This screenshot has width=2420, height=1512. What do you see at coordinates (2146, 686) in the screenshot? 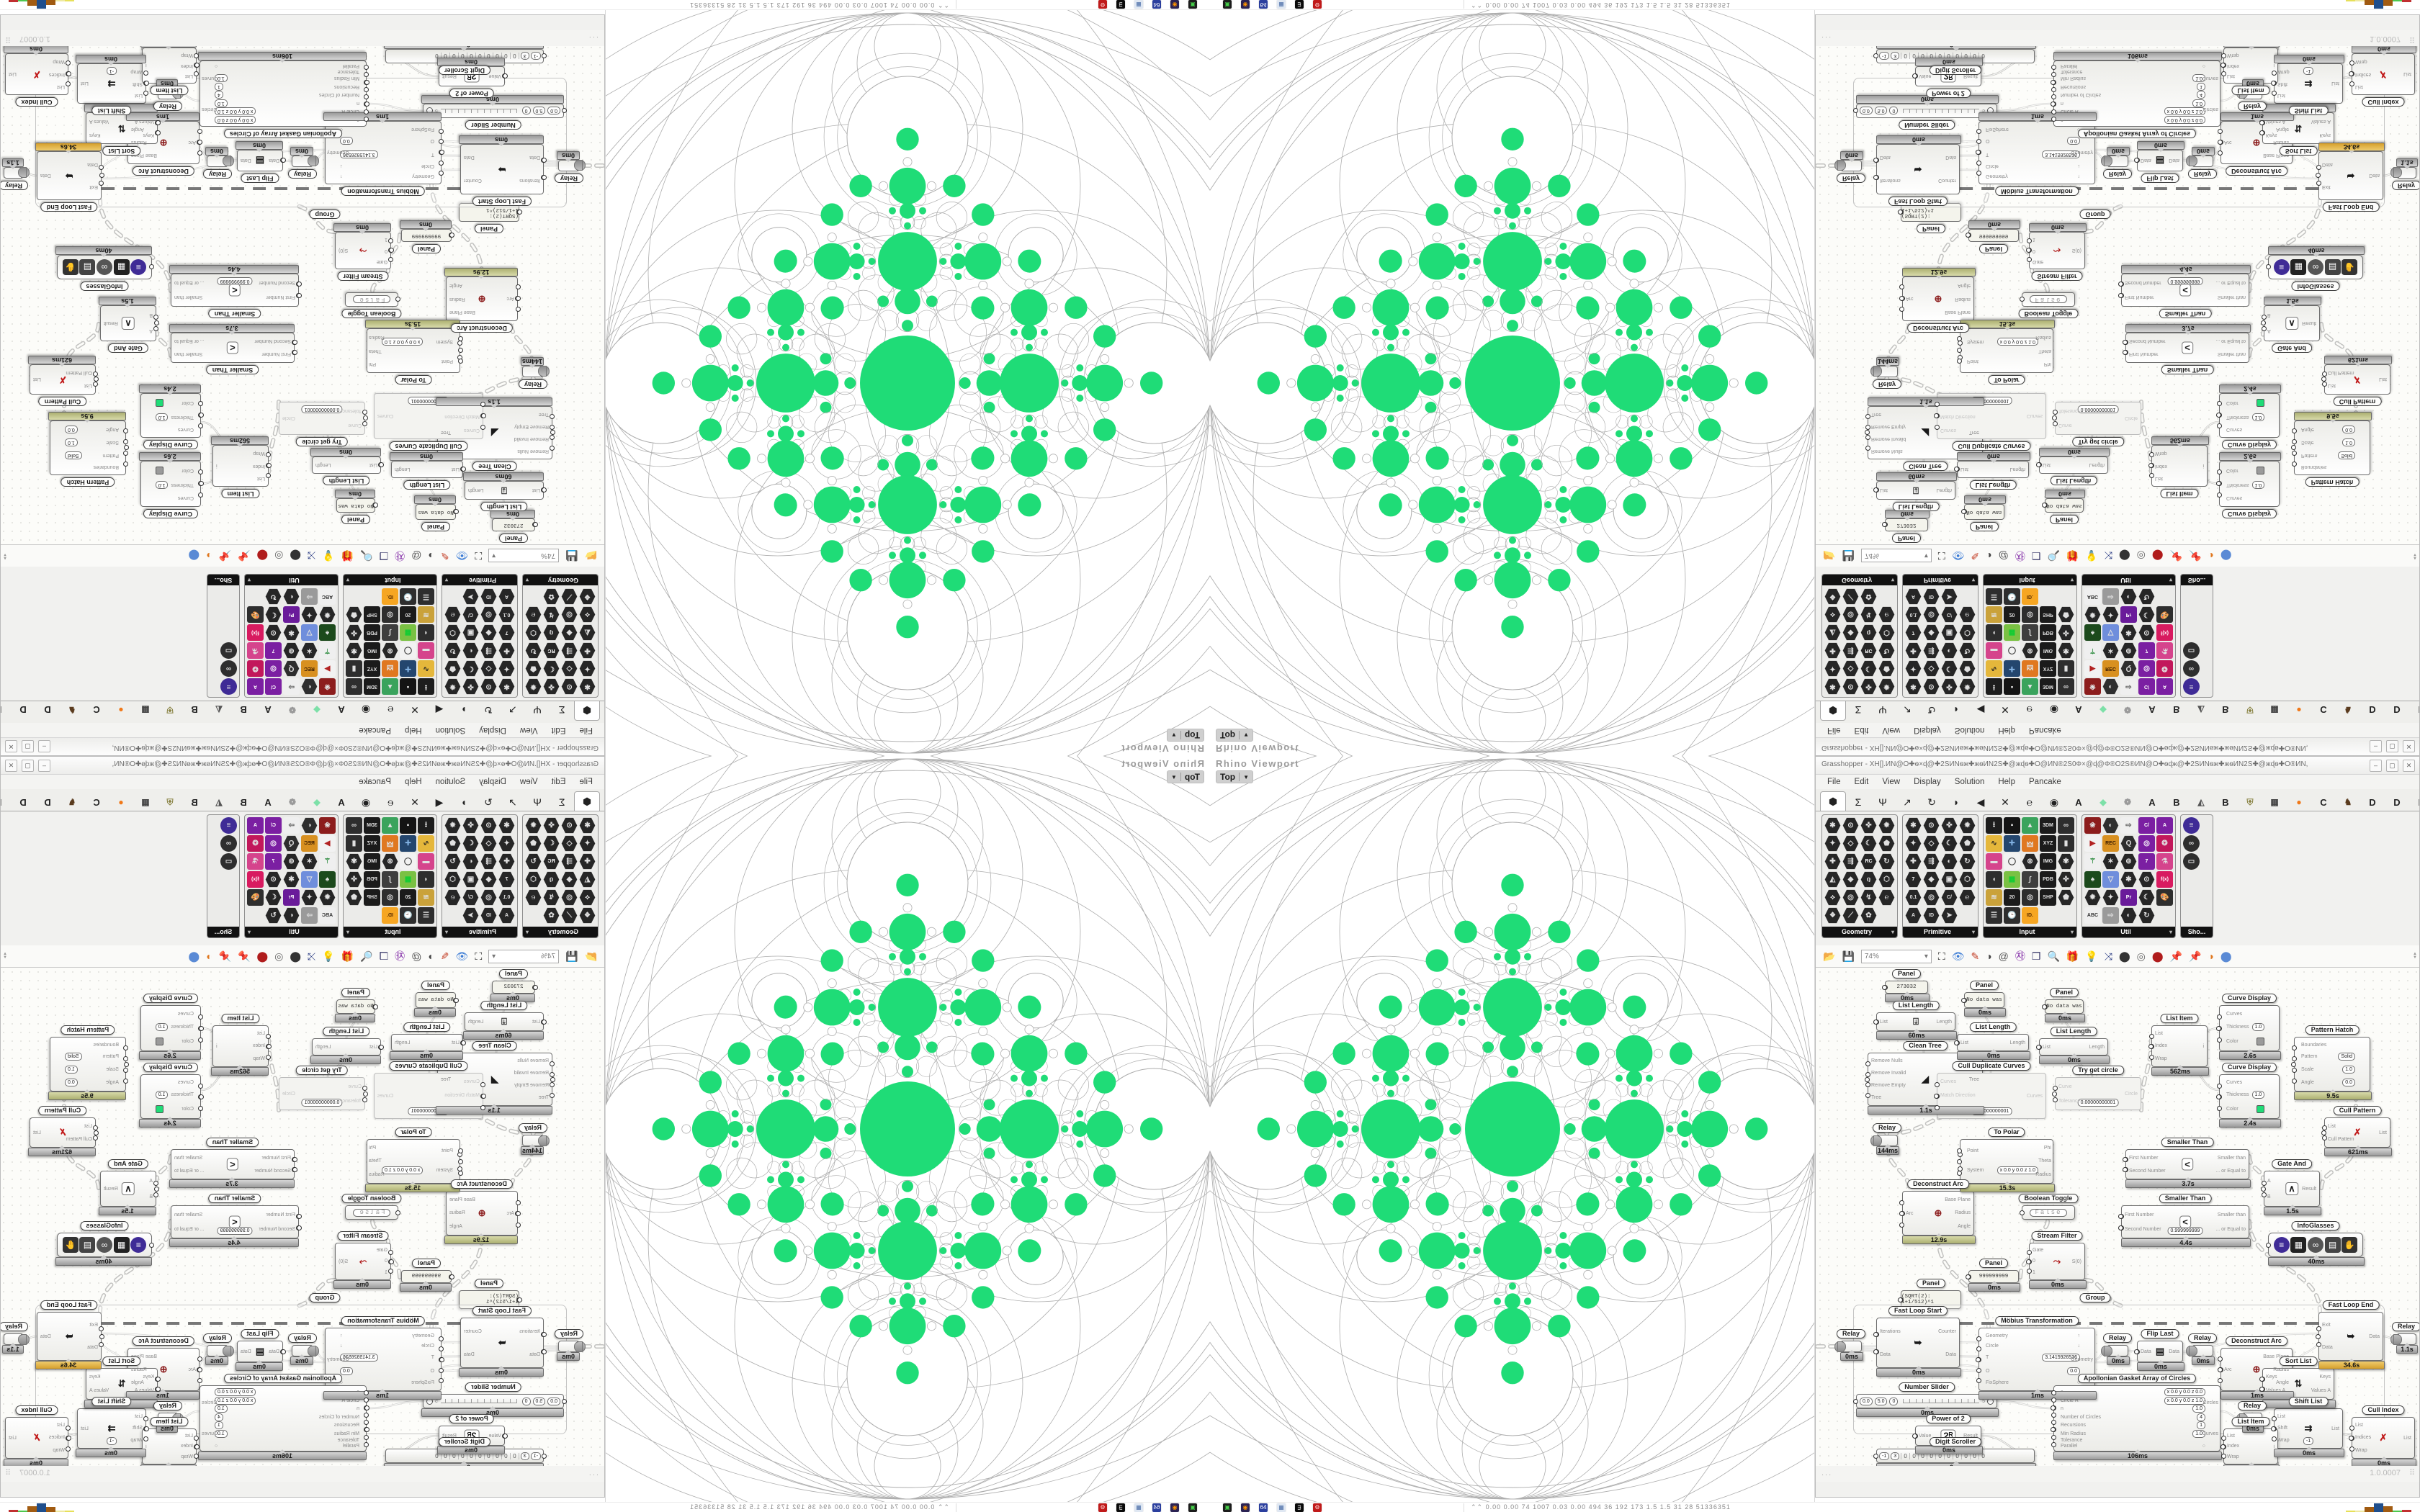
I see `palette-icon: C/` at bounding box center [2146, 686].